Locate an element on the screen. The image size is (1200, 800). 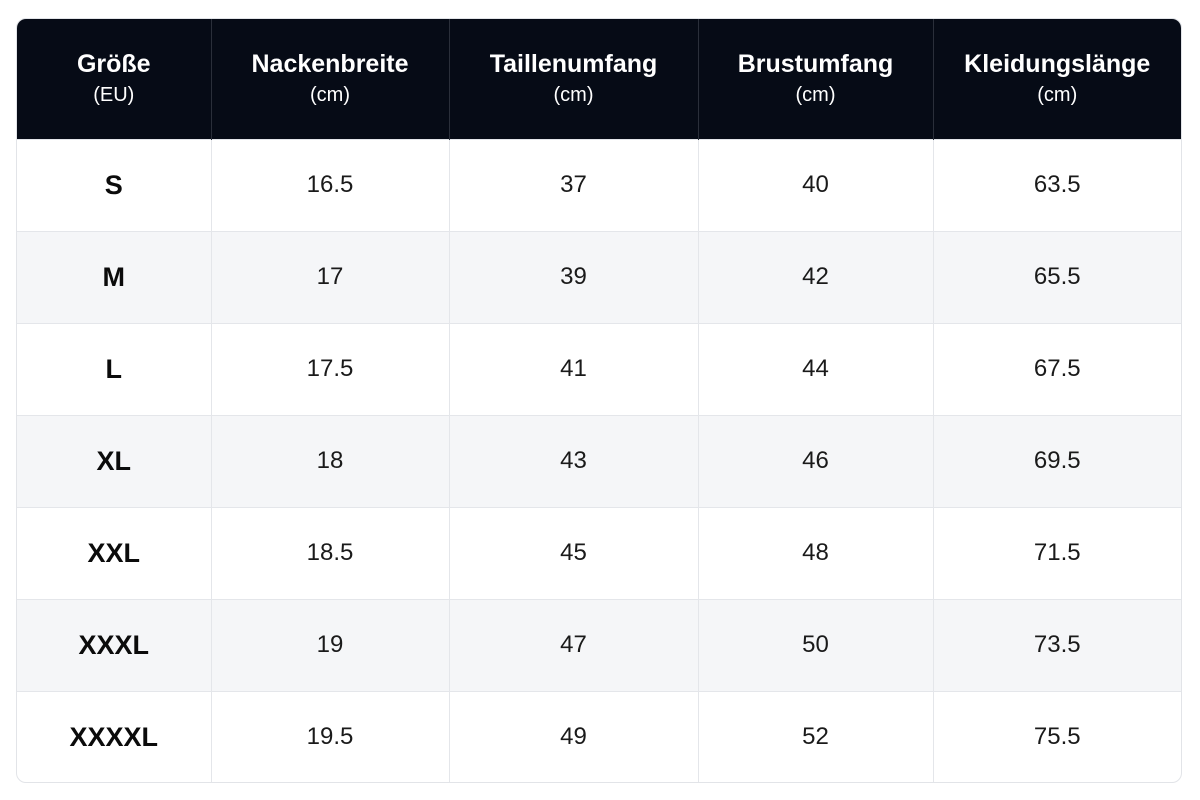
waist-cell: 49 is located at coordinates (573, 736).